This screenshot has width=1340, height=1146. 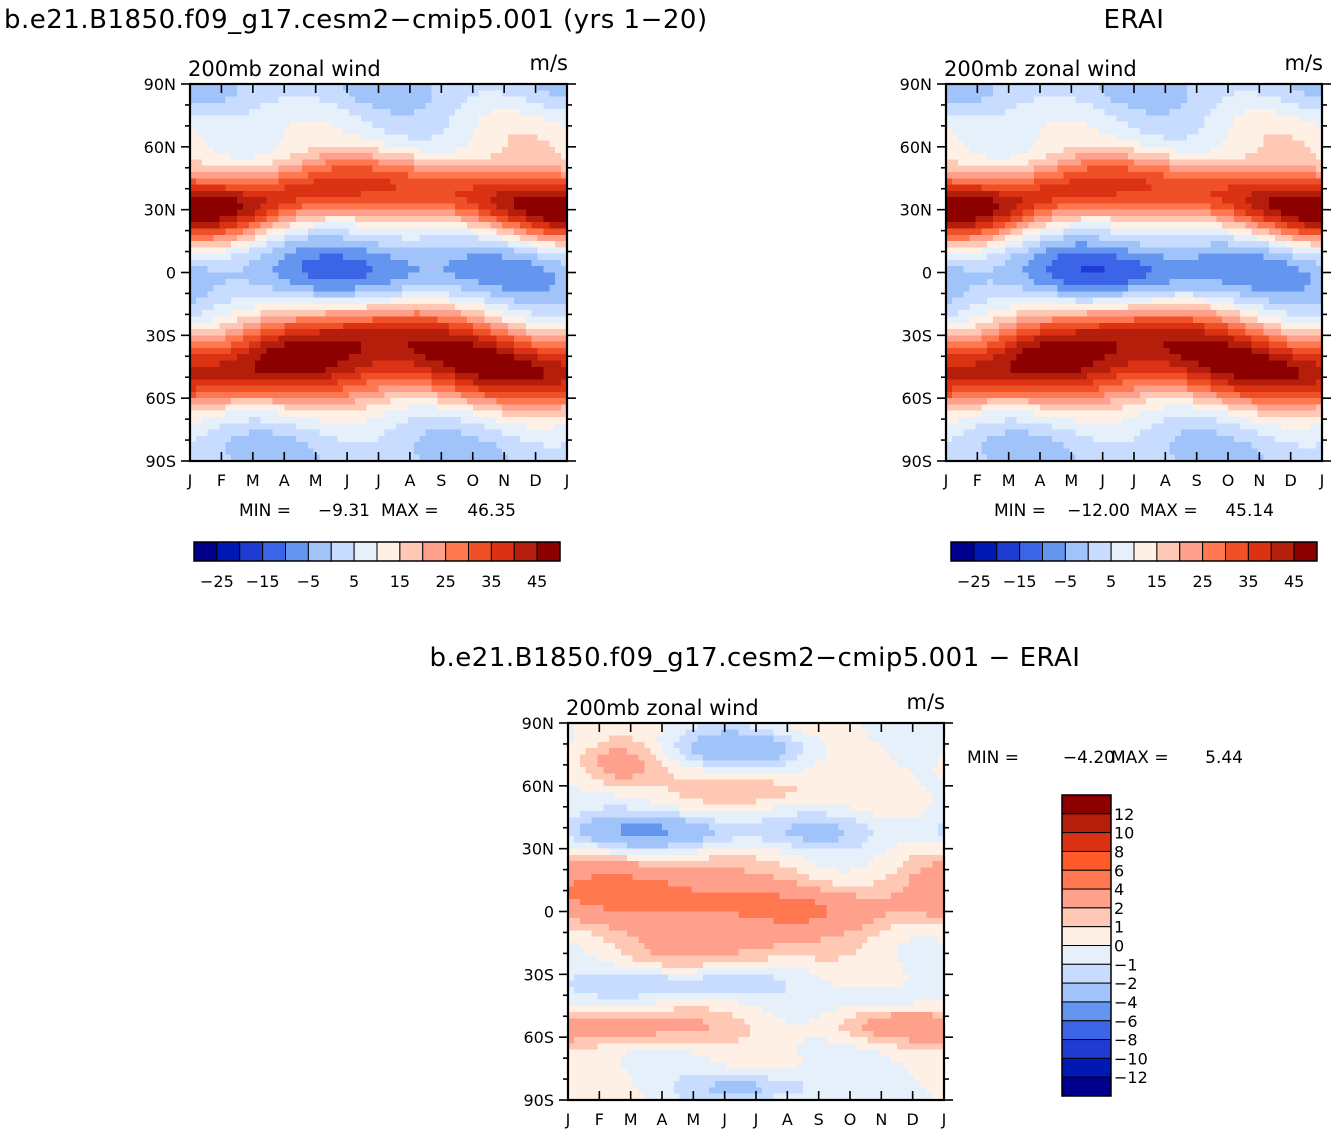 I want to click on colorbar-swatch, so click(x=342, y=551).